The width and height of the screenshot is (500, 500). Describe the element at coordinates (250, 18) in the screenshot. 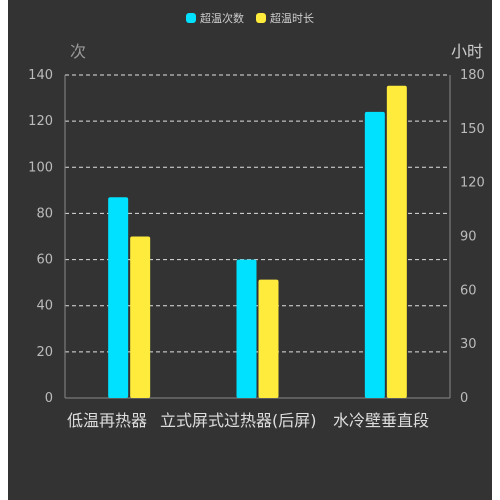

I see `chart-legend: 超温次数 超温时长` at that location.